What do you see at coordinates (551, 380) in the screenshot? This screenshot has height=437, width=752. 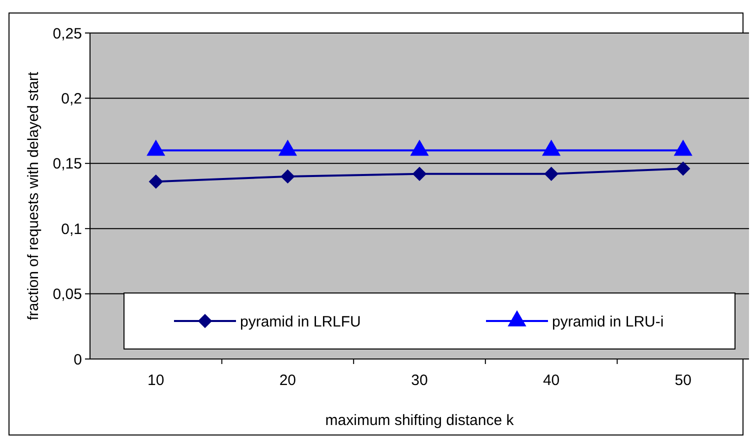 I see `x-tick-label: 40` at bounding box center [551, 380].